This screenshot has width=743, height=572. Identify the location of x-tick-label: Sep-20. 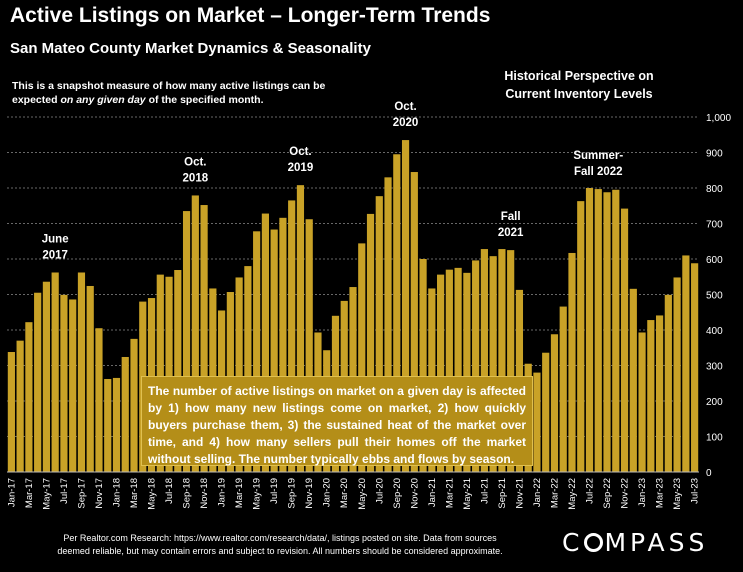
(397, 493).